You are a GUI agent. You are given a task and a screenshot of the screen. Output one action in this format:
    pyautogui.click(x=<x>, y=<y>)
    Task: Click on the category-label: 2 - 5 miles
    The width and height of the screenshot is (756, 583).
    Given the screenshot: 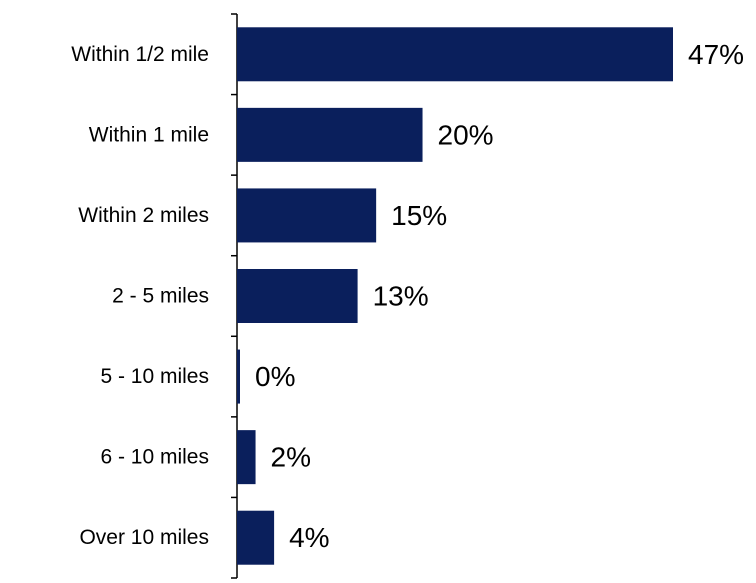 What is the action you would take?
    pyautogui.click(x=160, y=296)
    